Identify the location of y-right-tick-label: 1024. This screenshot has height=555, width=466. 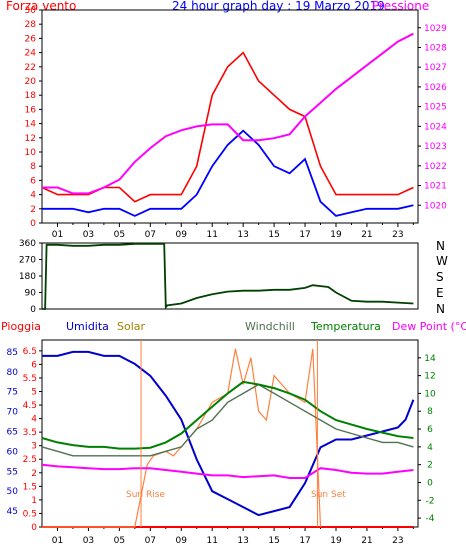
(435, 127).